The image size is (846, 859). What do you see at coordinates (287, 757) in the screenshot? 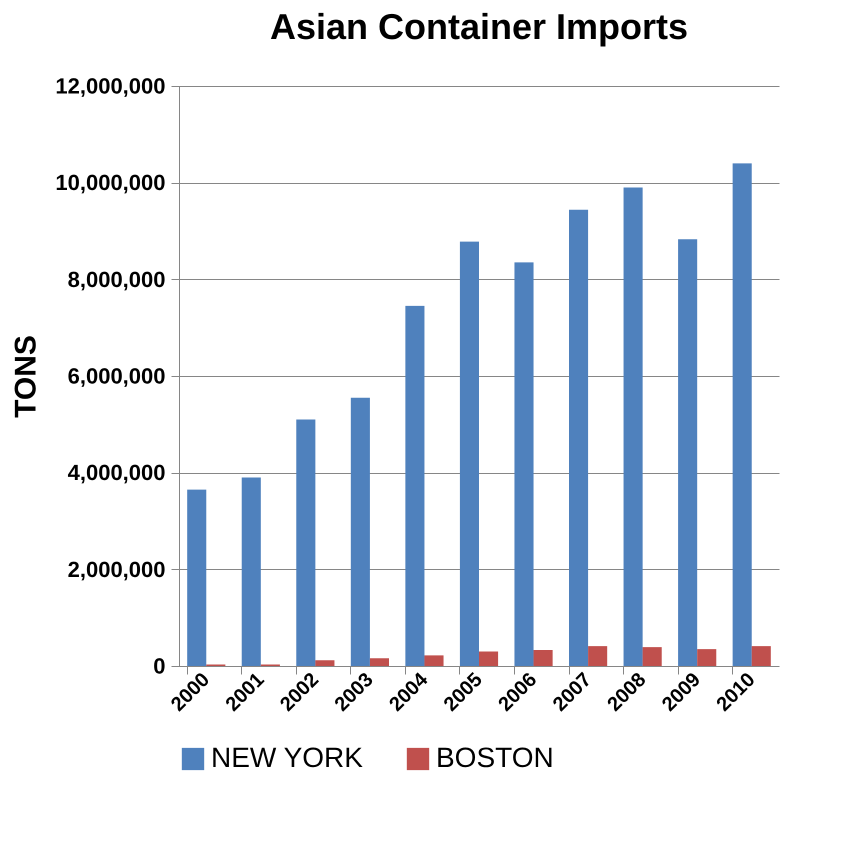
I see `legend-label: NEW YORK` at bounding box center [287, 757].